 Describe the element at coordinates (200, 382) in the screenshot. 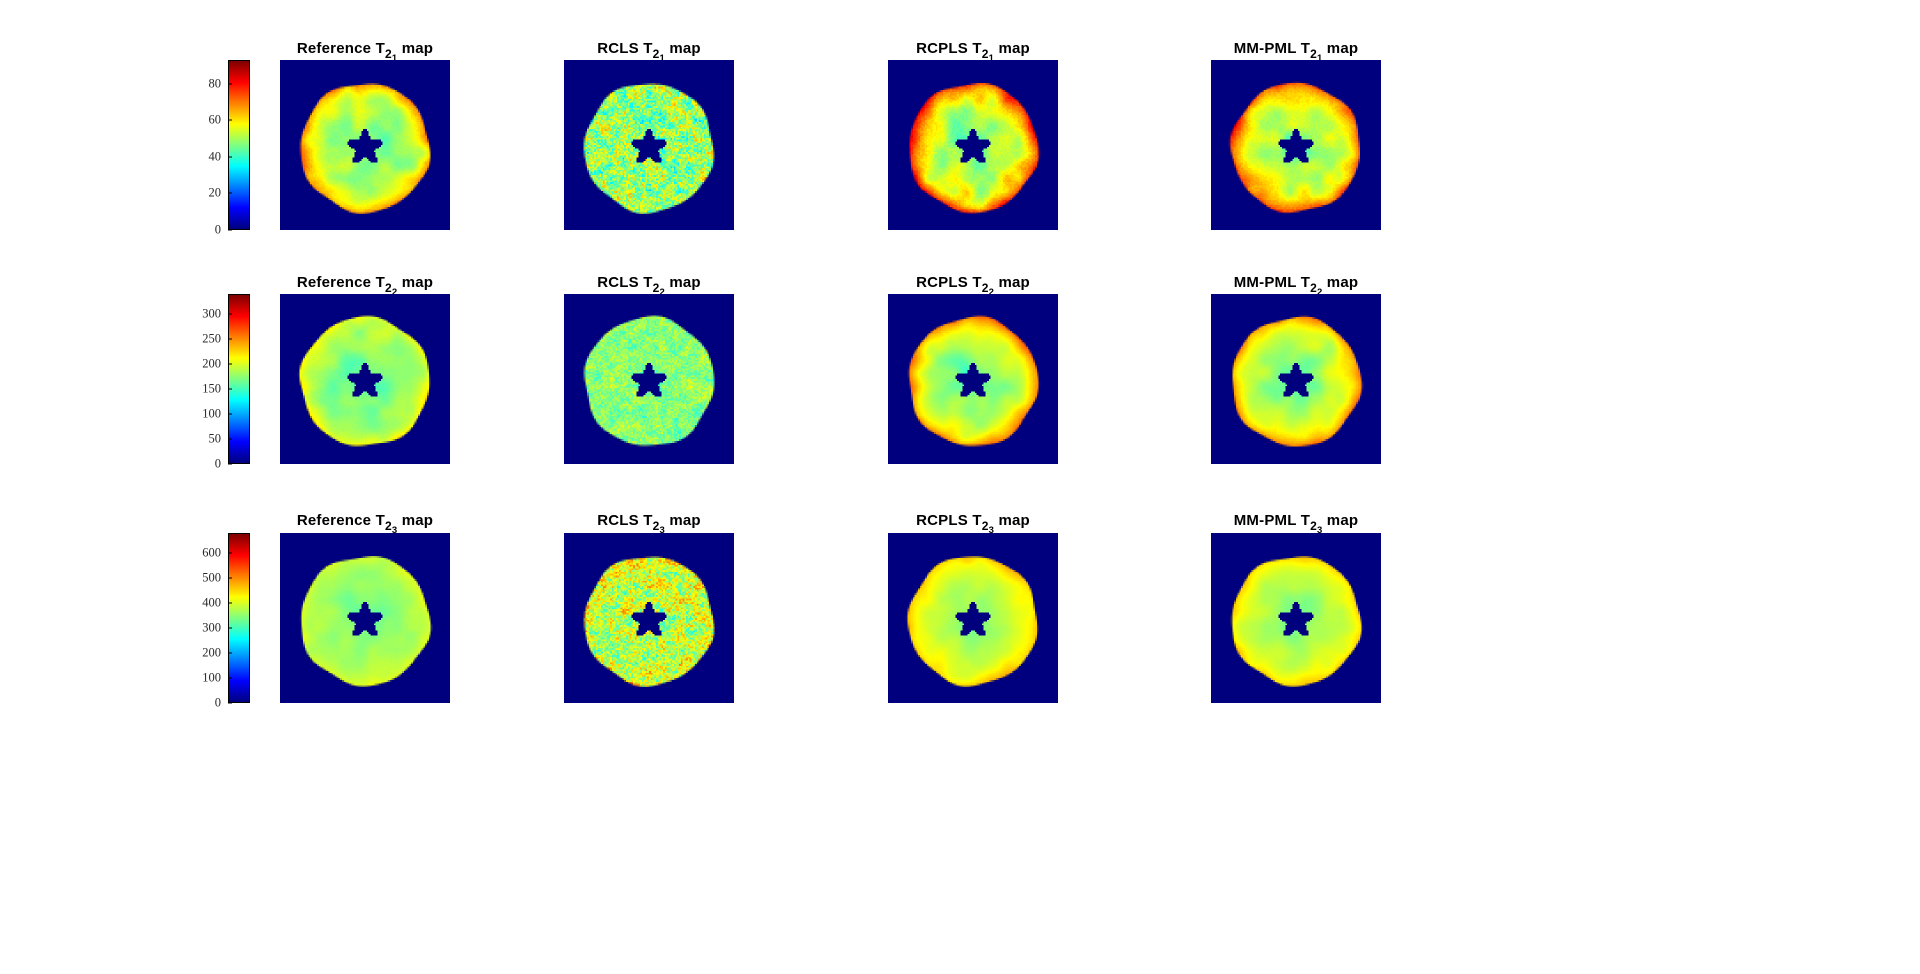

I see `colorbar-ticks-t2_2: 0 50 100 150 200 250 300` at that location.